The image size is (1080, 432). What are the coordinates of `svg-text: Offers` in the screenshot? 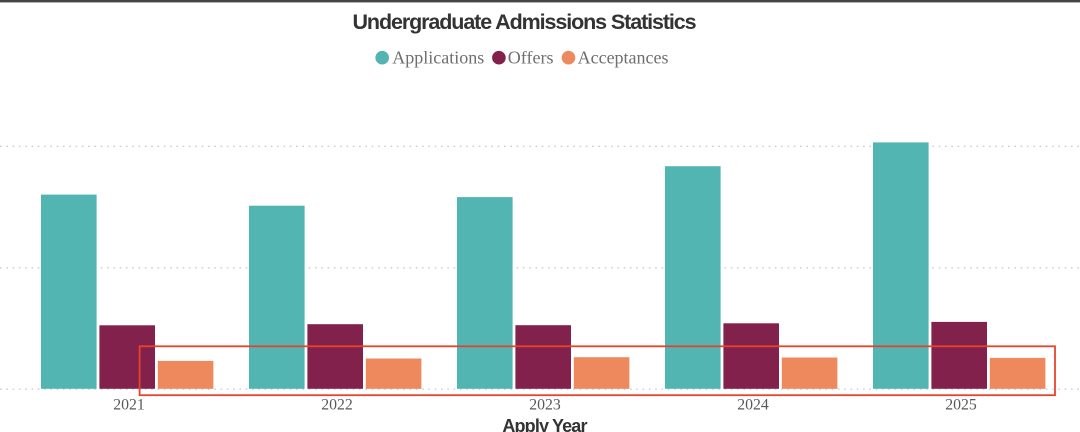 It's located at (531, 57).